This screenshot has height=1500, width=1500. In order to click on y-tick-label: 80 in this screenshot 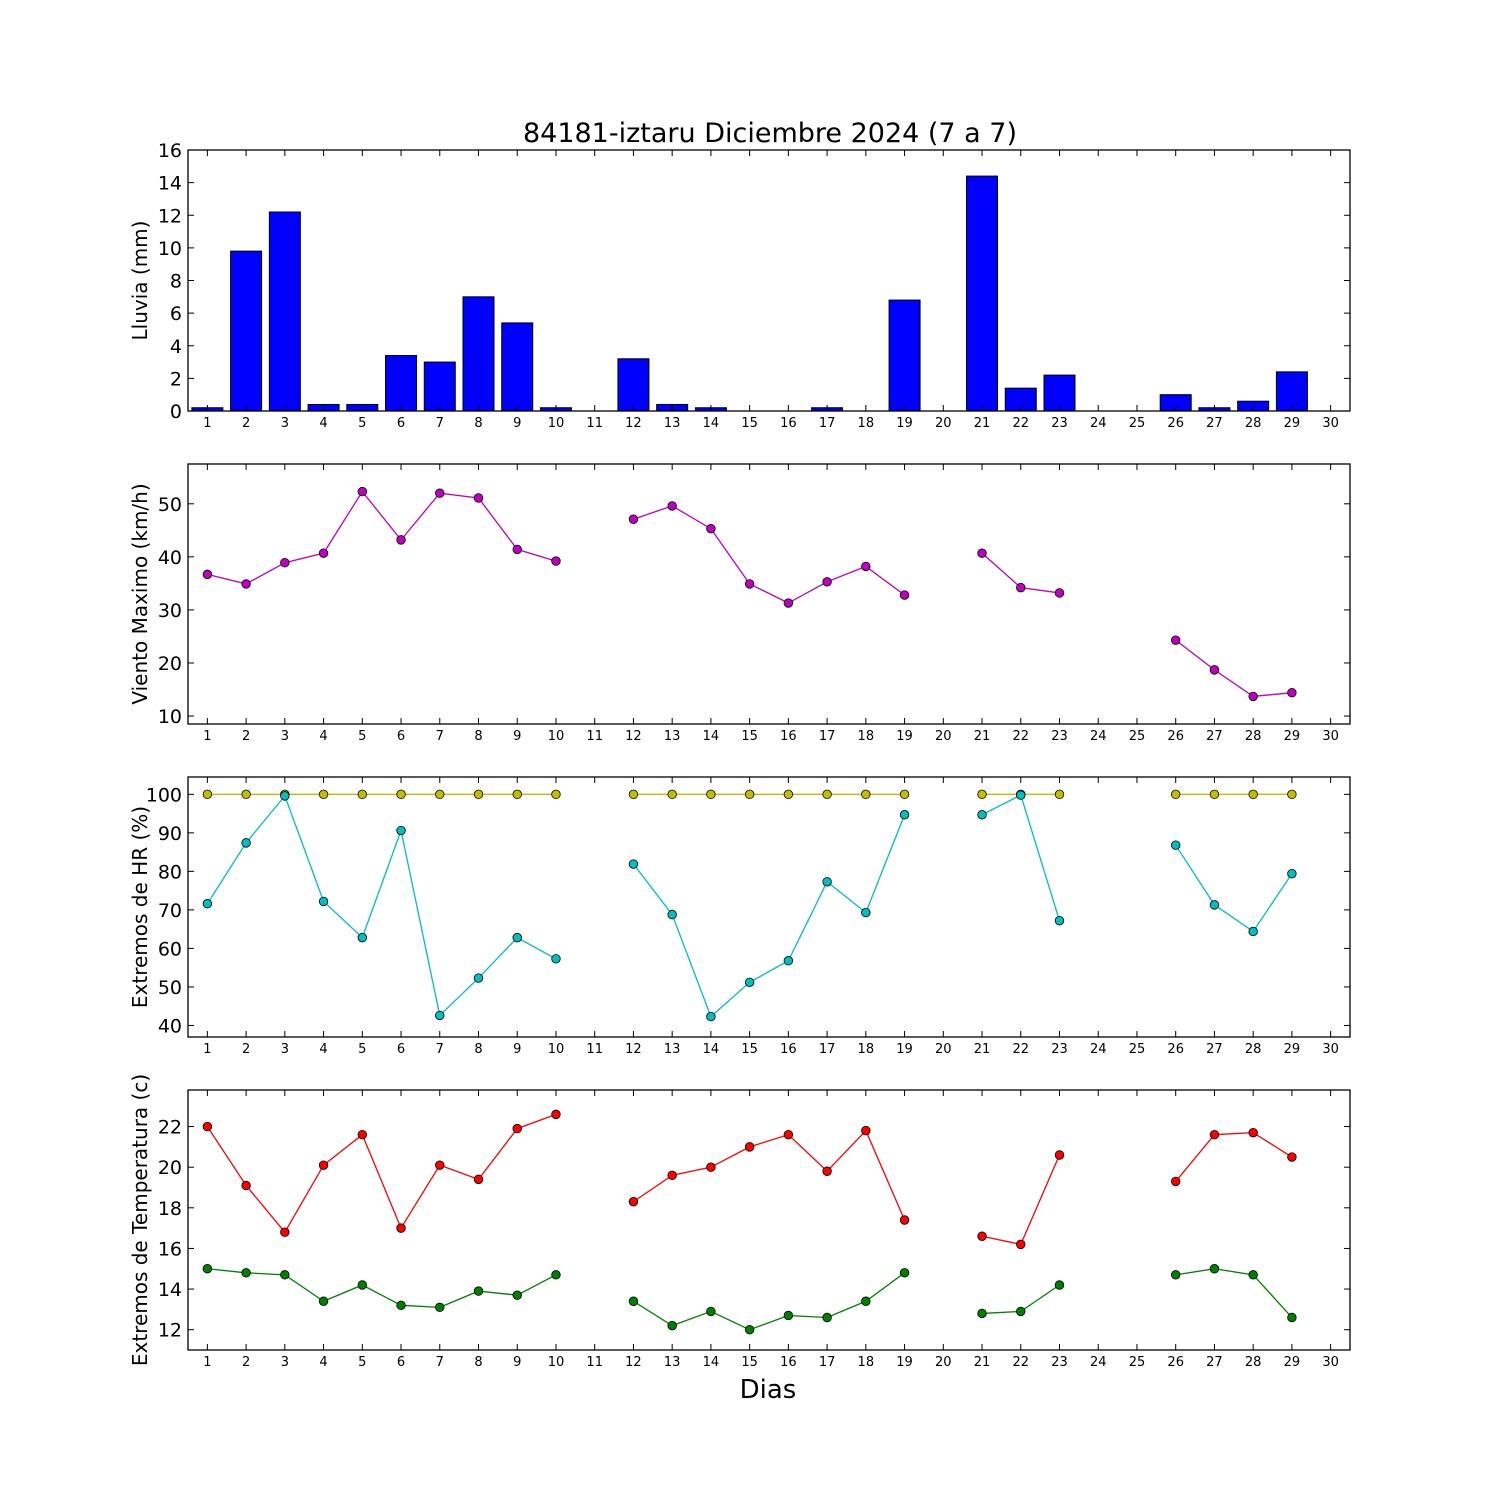, I will do `click(170, 872)`.